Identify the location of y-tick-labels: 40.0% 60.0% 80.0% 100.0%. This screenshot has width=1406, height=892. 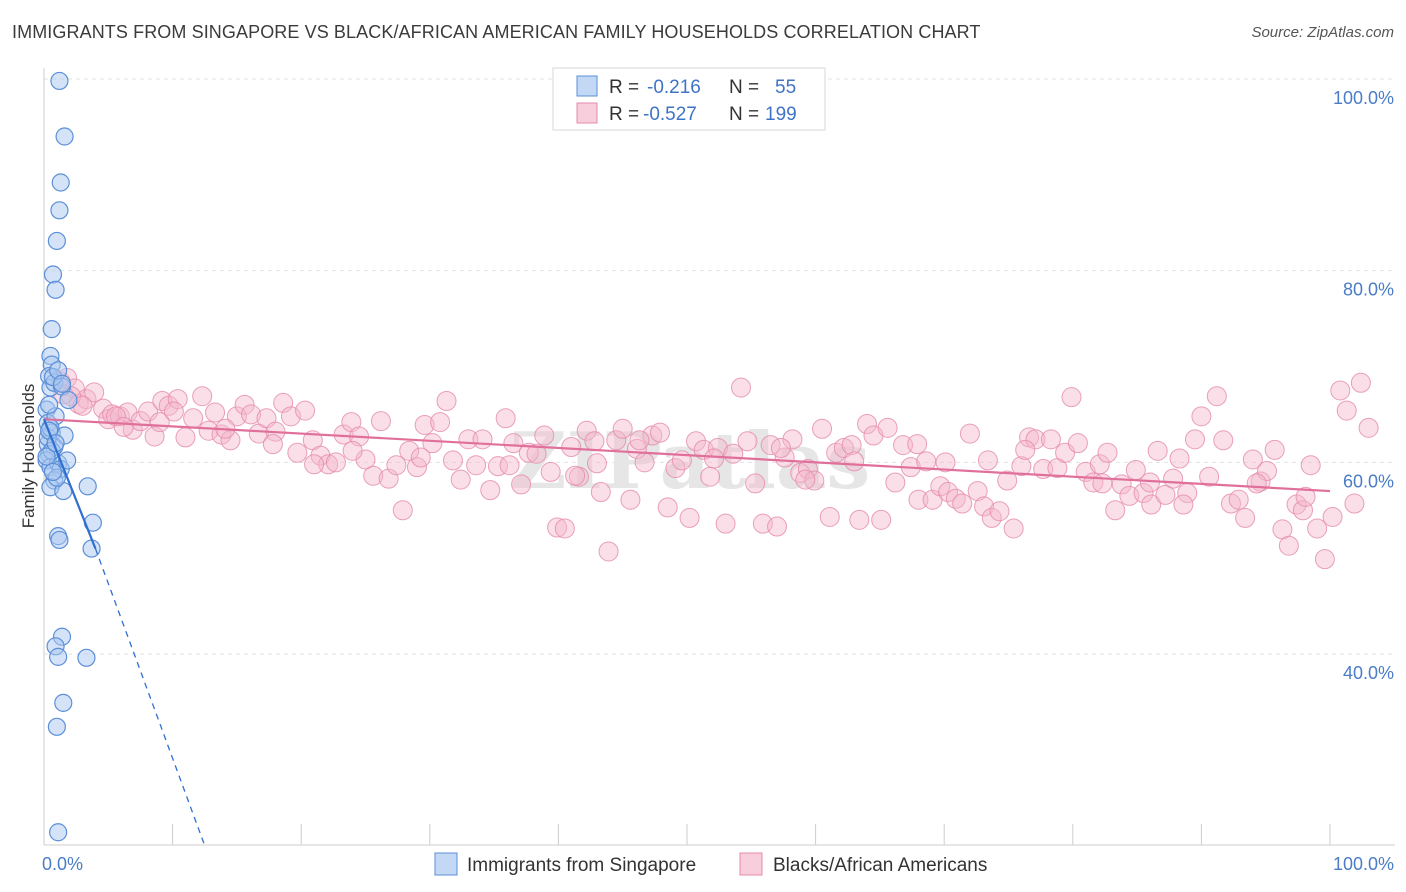
(1363, 385).